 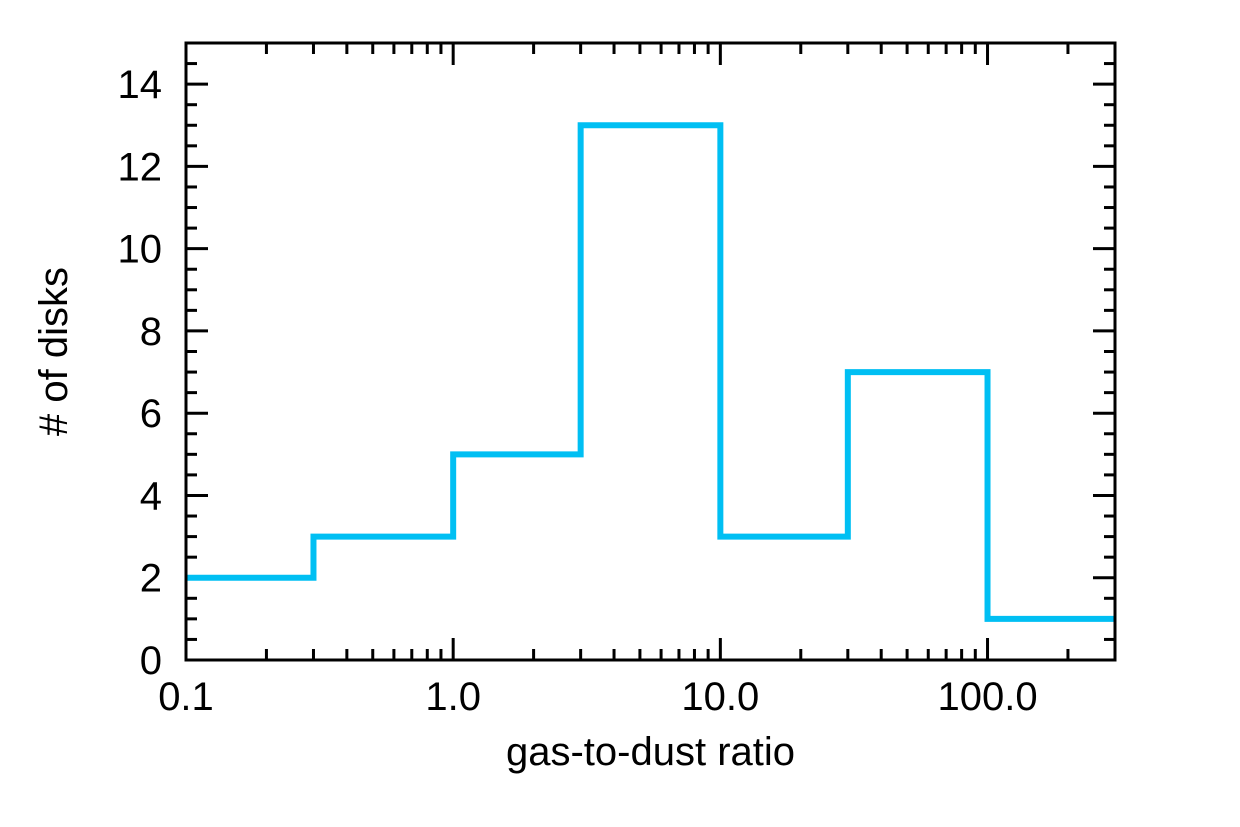 What do you see at coordinates (151, 332) in the screenshot?
I see `y-tick-label: 8` at bounding box center [151, 332].